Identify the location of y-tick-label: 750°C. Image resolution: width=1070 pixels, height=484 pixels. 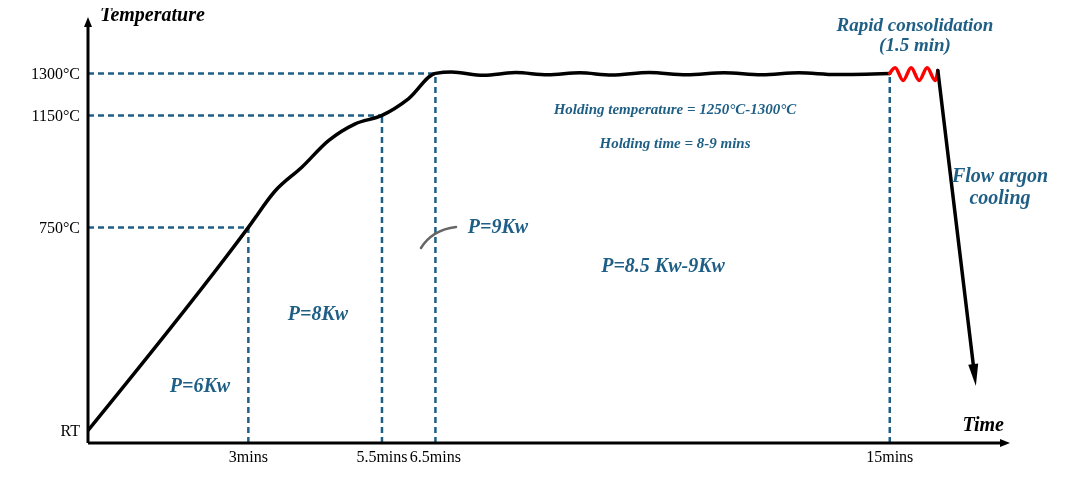
(59, 228).